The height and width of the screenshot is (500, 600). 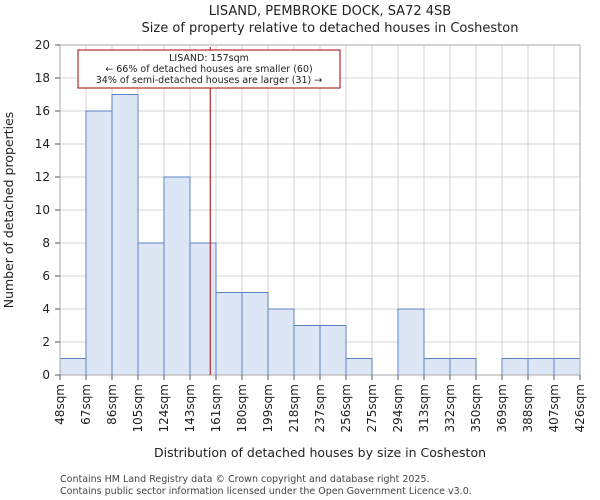 I want to click on y-tick-label: 0, so click(x=46, y=375).